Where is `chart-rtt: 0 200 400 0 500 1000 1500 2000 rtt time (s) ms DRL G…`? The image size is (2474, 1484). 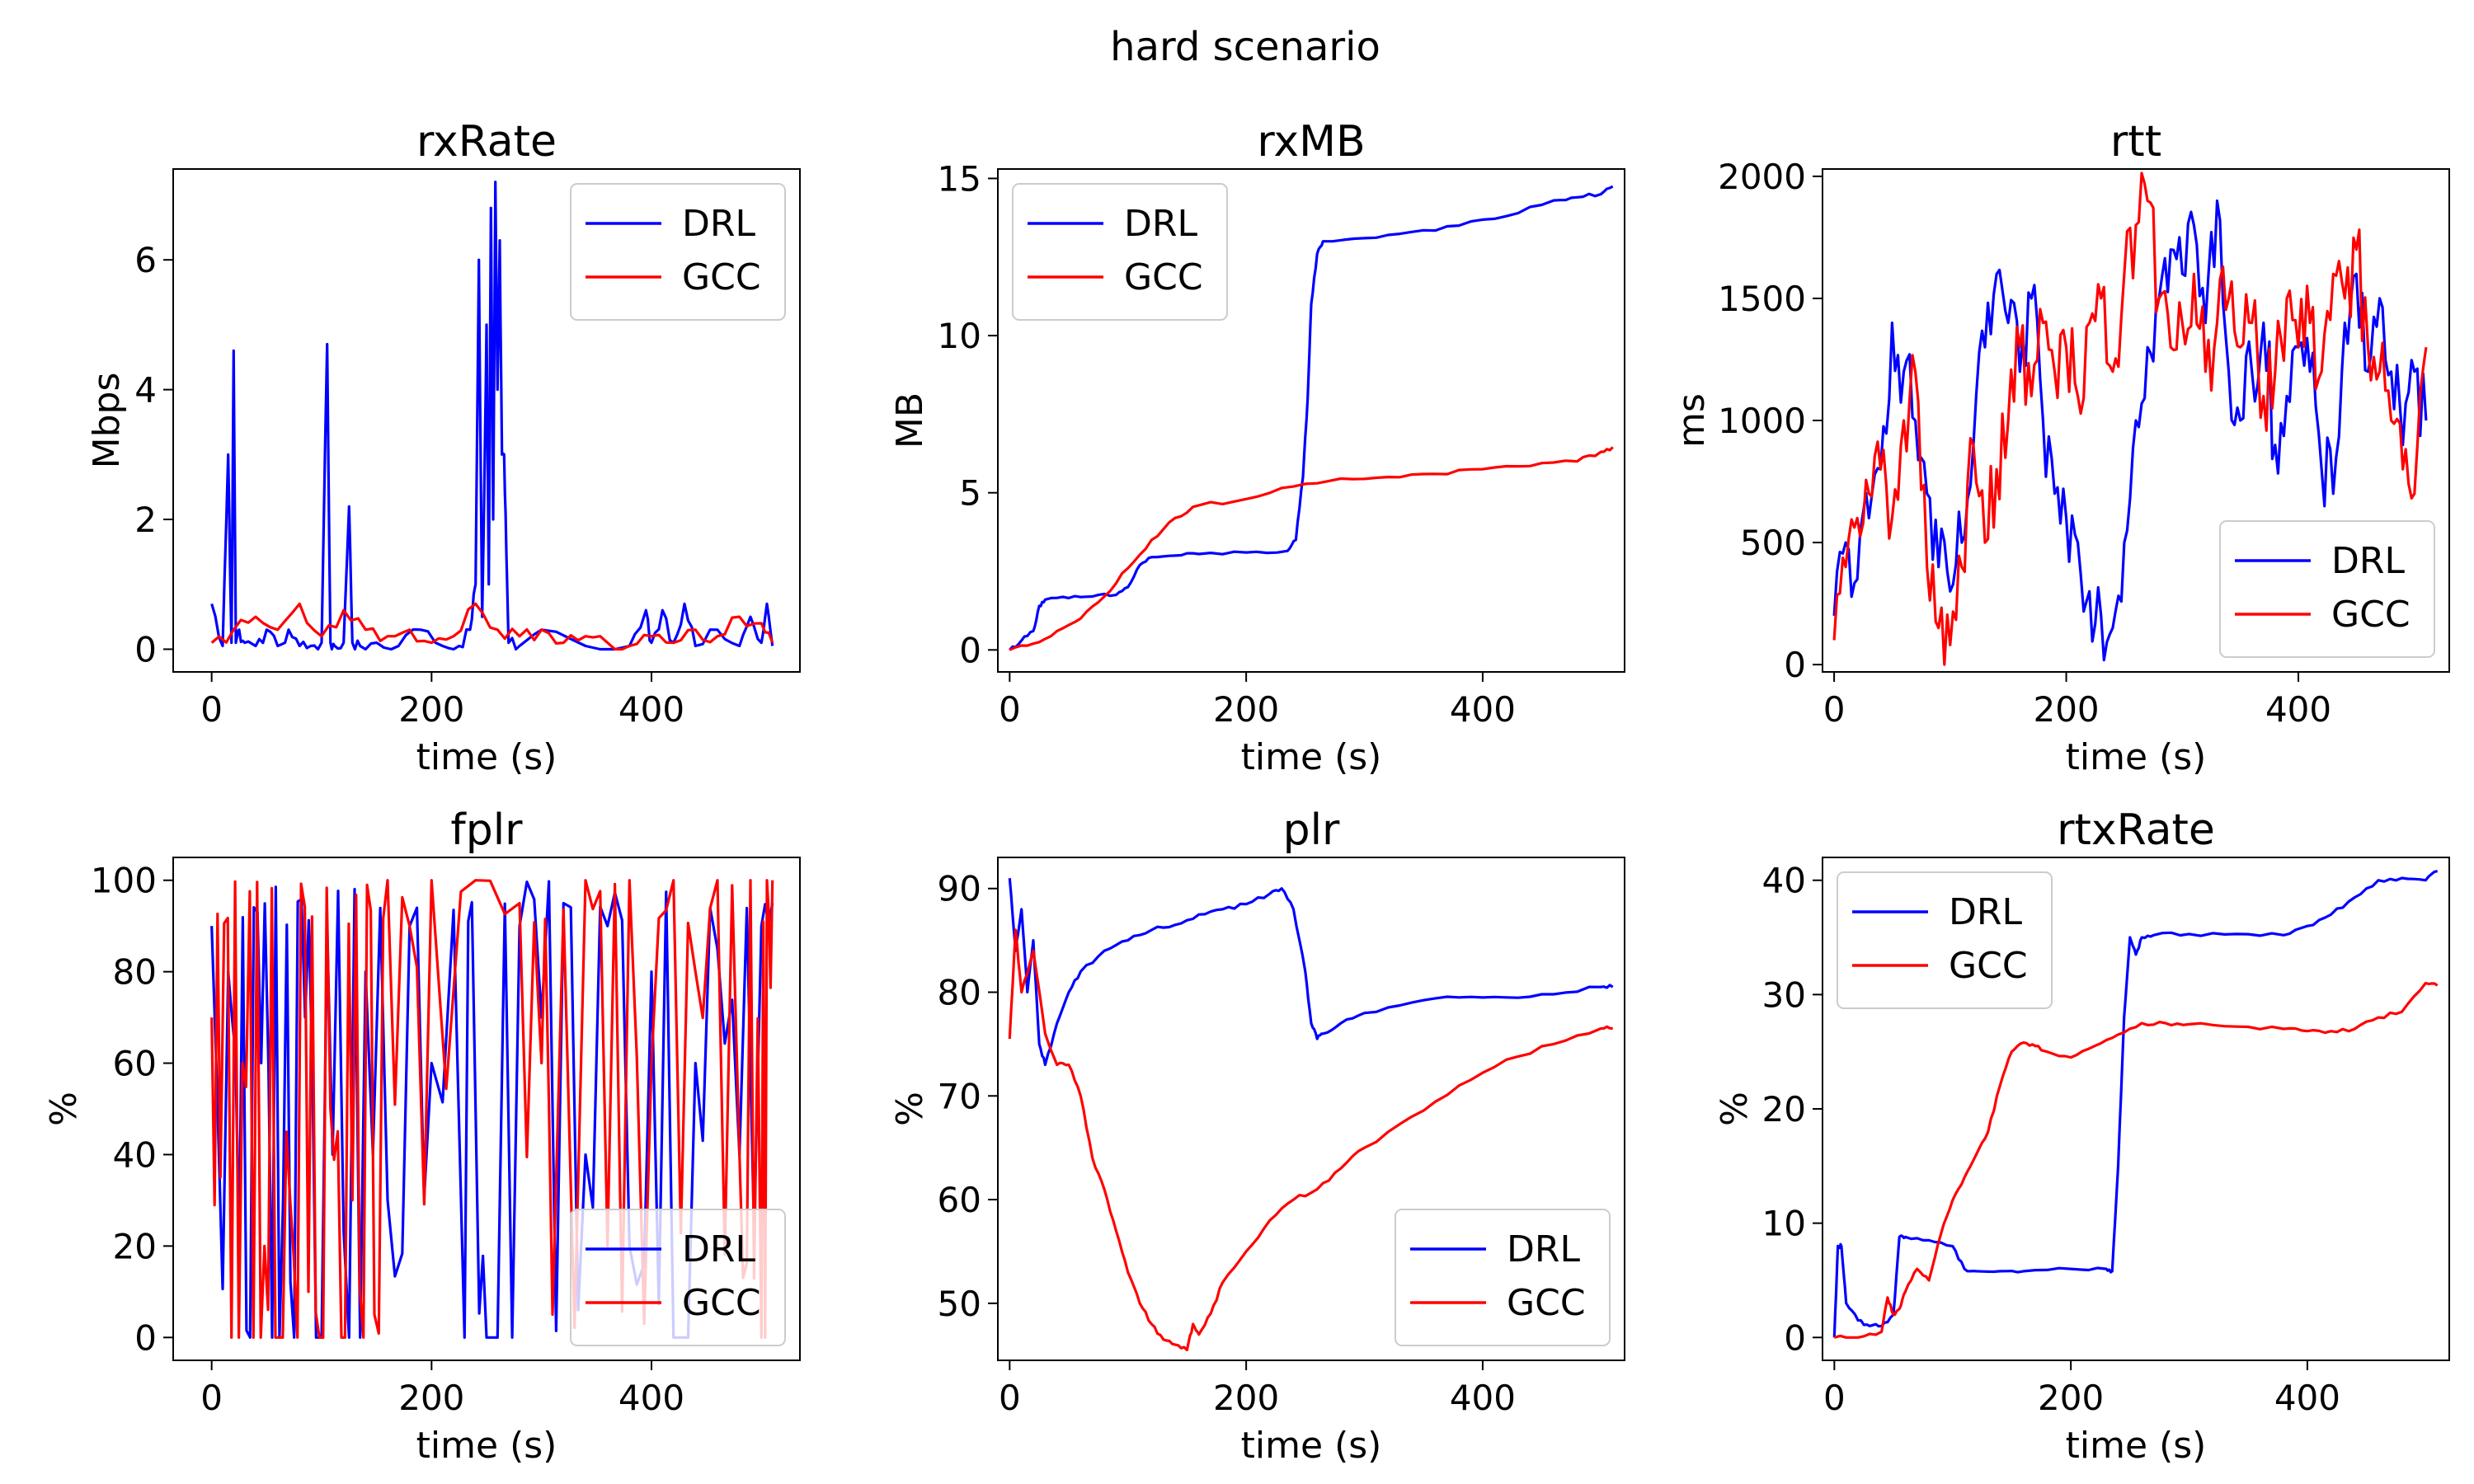
chart-rtt: 0 200 400 0 500 1000 1500 2000 rtt time (s) ms DRL G… is located at coordinates (2060, 447).